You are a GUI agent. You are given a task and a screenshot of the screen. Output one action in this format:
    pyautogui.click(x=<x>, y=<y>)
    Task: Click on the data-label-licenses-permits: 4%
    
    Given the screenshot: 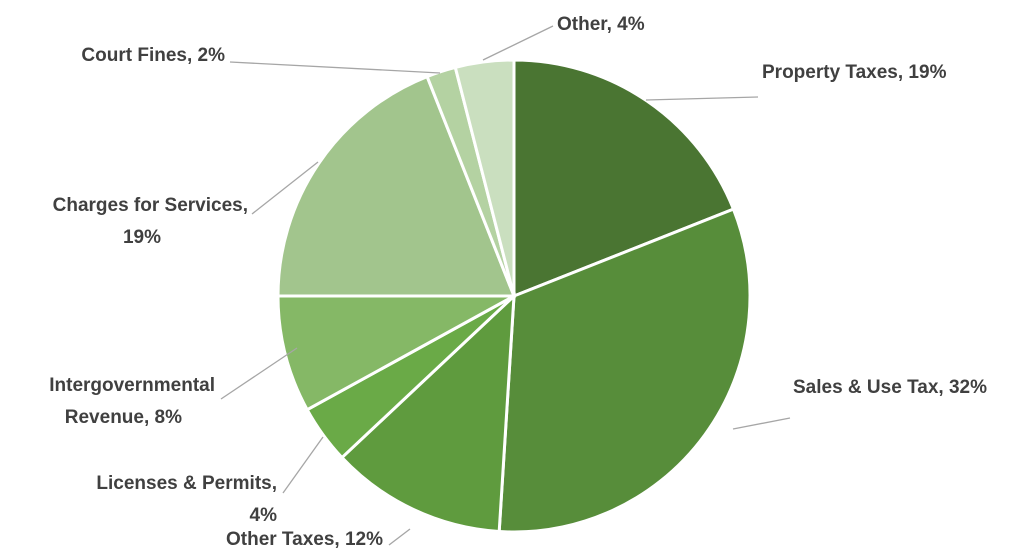 What is the action you would take?
    pyautogui.click(x=264, y=515)
    